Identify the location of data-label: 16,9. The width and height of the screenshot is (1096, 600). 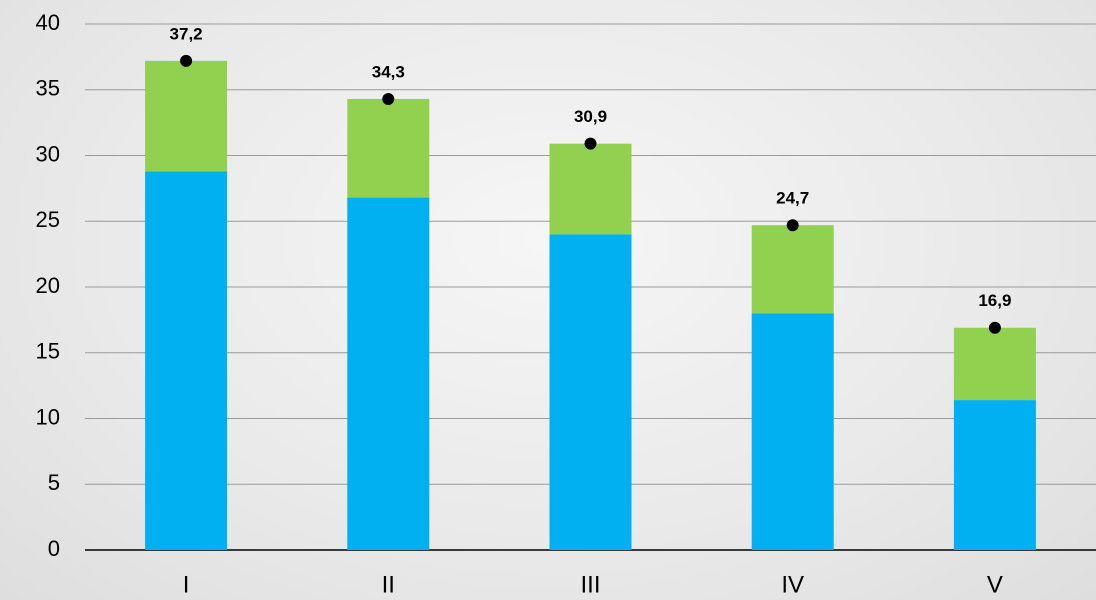
(994, 300).